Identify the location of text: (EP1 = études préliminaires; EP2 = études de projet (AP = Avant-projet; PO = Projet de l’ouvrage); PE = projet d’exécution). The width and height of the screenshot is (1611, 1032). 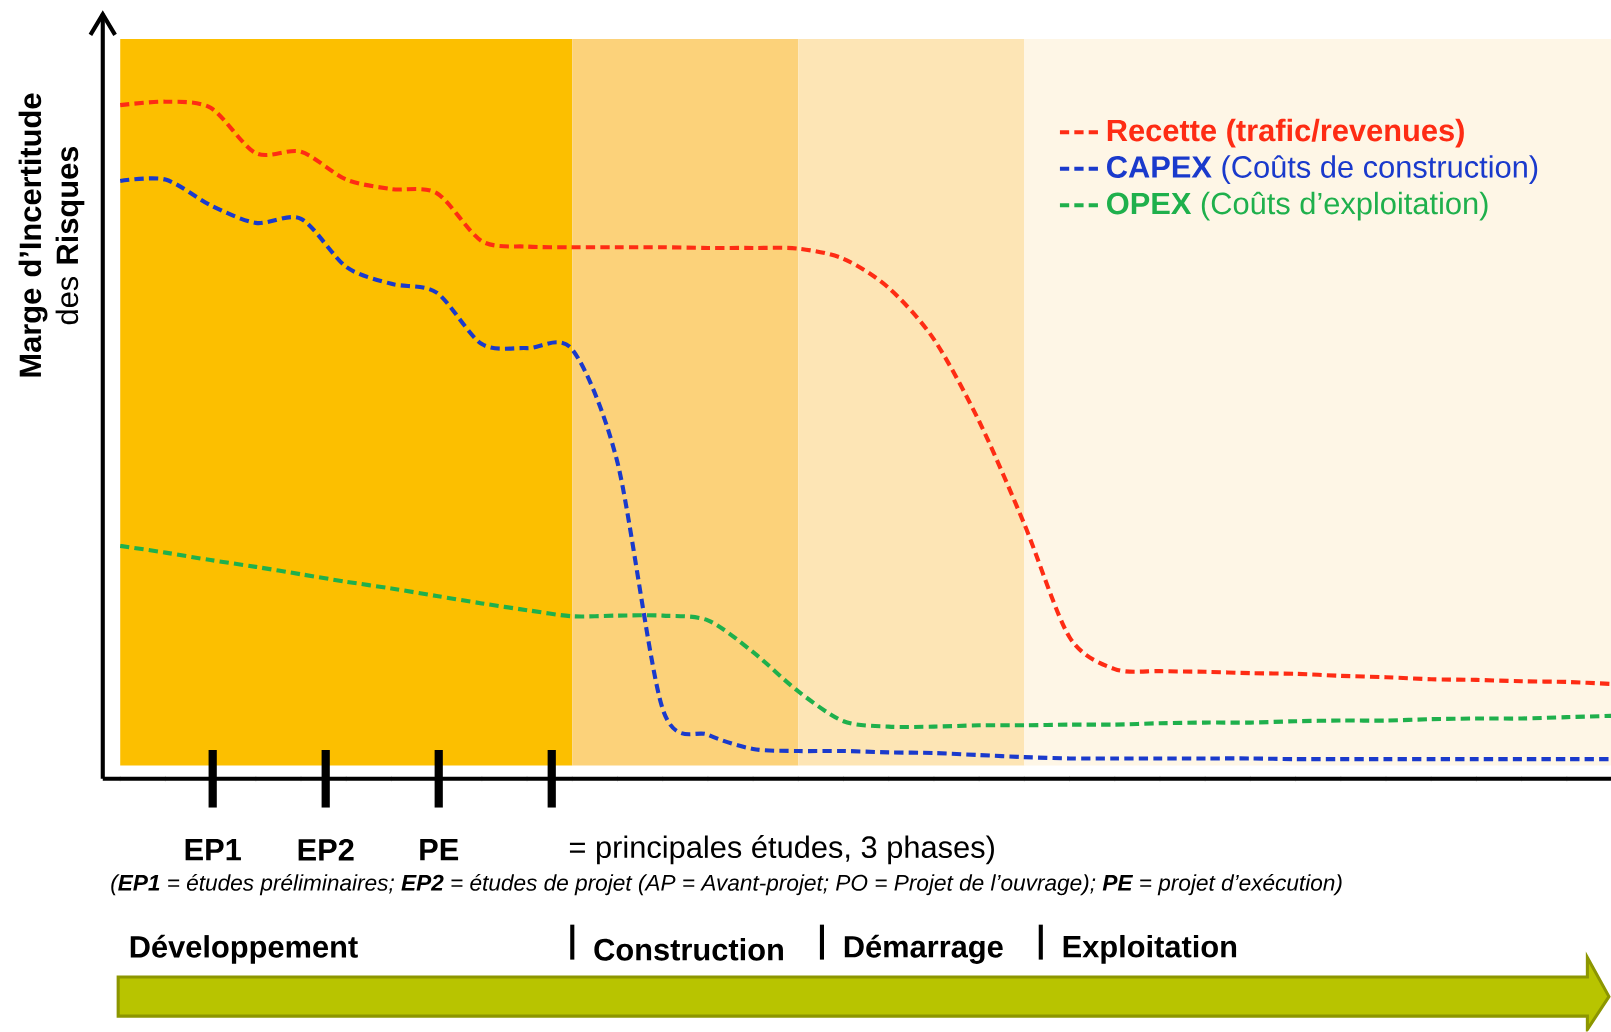
(726, 885).